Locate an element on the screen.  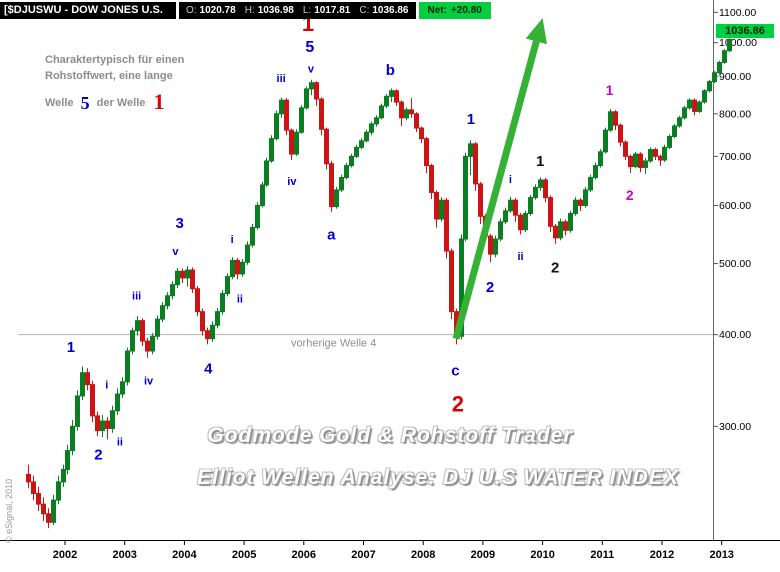
y-axis-label: 400.00 is located at coordinates (735, 335).